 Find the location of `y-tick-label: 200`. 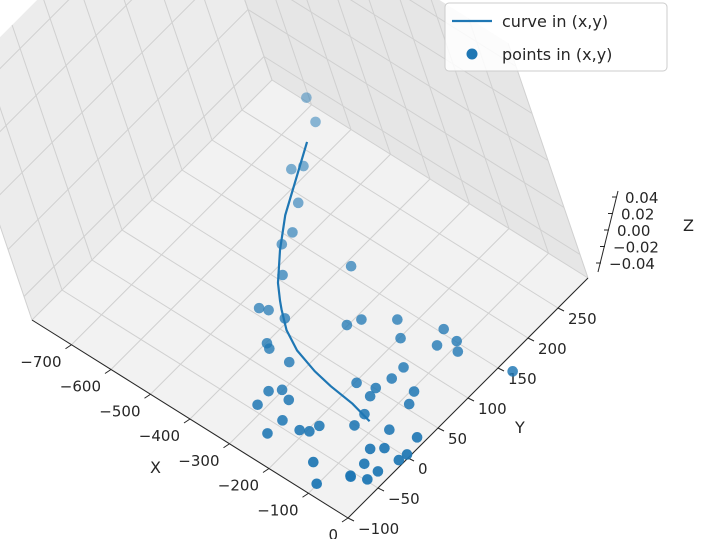

y-tick-label: 200 is located at coordinates (552, 349).